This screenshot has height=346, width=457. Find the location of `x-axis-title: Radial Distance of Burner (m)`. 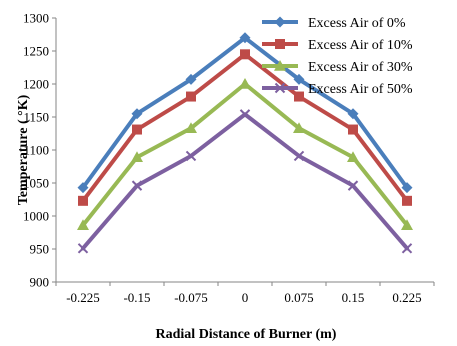

x-axis-title: Radial Distance of Burner (m) is located at coordinates (246, 334).